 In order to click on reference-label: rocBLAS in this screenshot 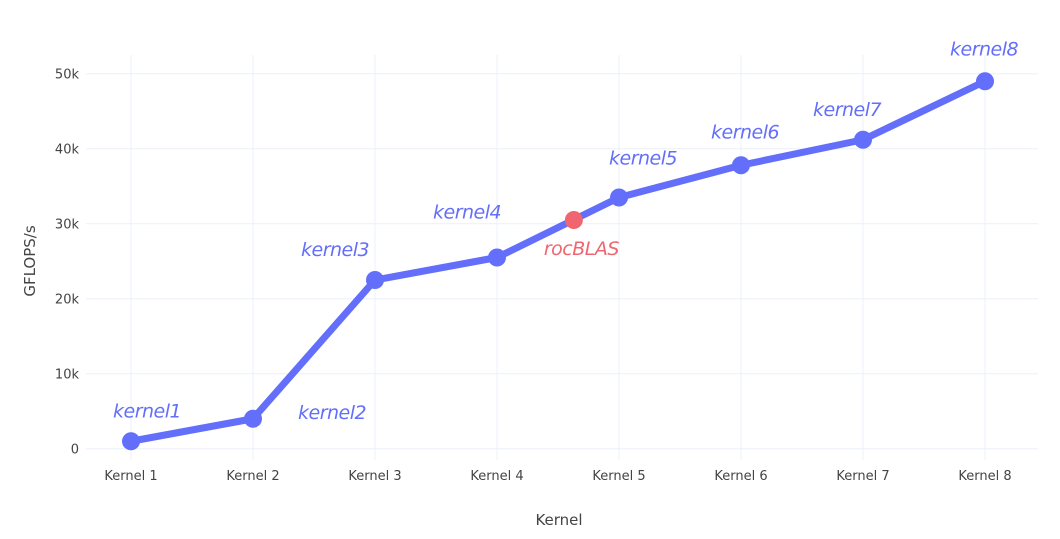, I will do `click(582, 249)`.